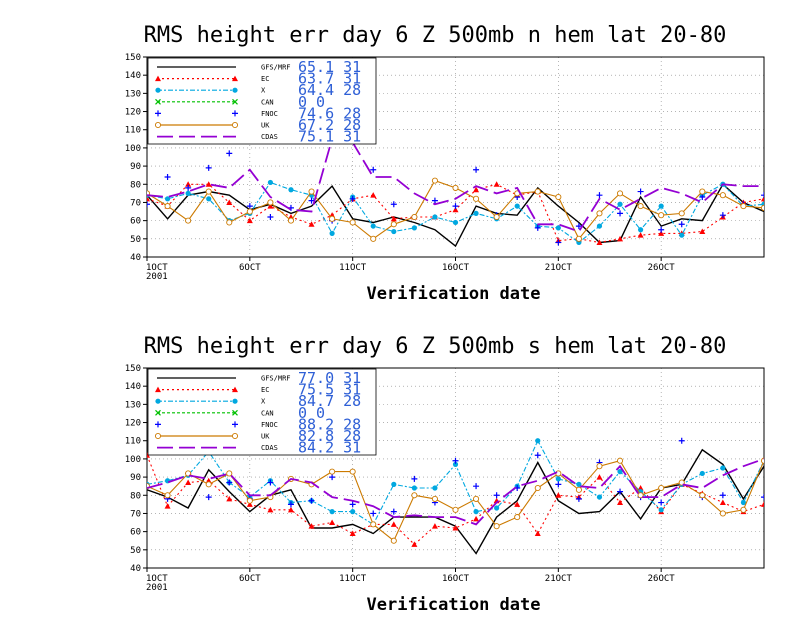 The image size is (800, 627). What do you see at coordinates (329, 424) in the screenshot?
I see `legend-value: 88.2 28` at bounding box center [329, 424].